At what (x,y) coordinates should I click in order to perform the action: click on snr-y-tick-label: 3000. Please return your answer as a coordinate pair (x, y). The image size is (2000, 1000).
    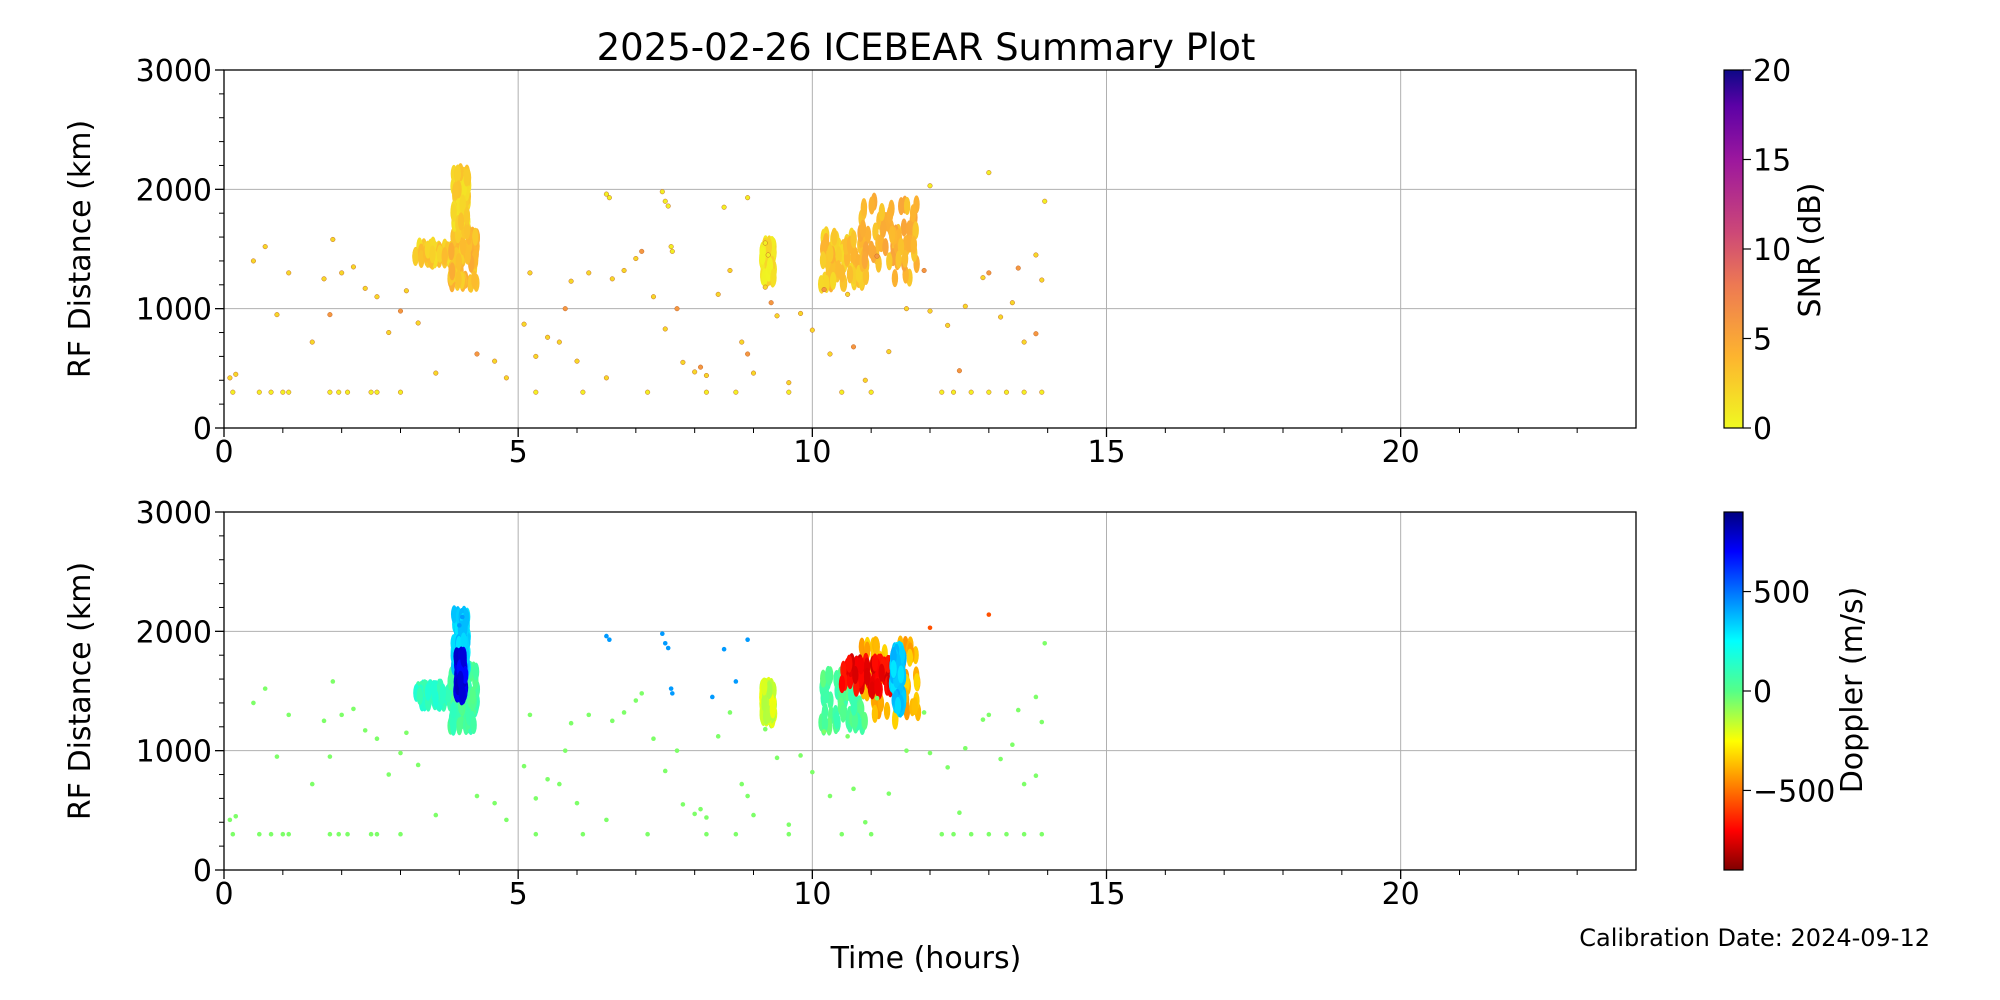
    Looking at the image, I should click on (174, 71).